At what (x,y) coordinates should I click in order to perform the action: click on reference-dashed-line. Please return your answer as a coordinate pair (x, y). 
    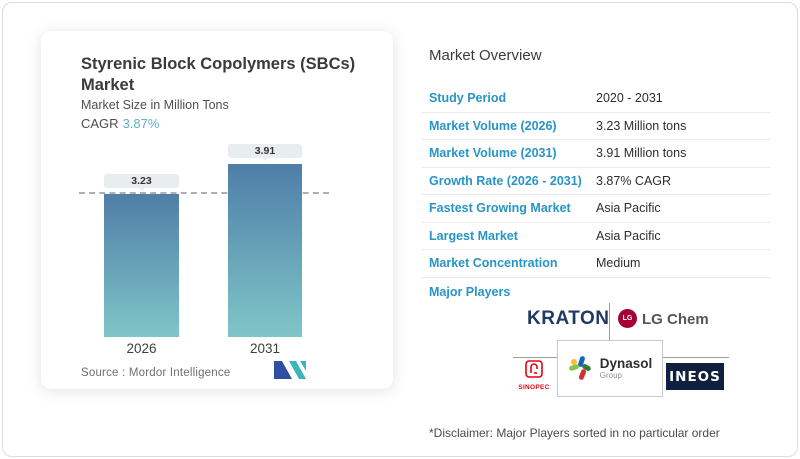
    Looking at the image, I should click on (204, 193).